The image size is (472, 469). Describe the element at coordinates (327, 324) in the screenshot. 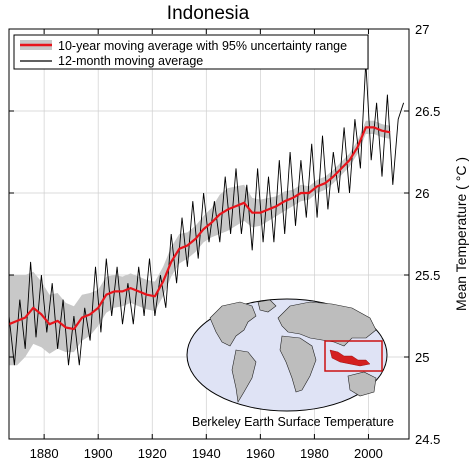

I see `landmass-europe-asia` at that location.